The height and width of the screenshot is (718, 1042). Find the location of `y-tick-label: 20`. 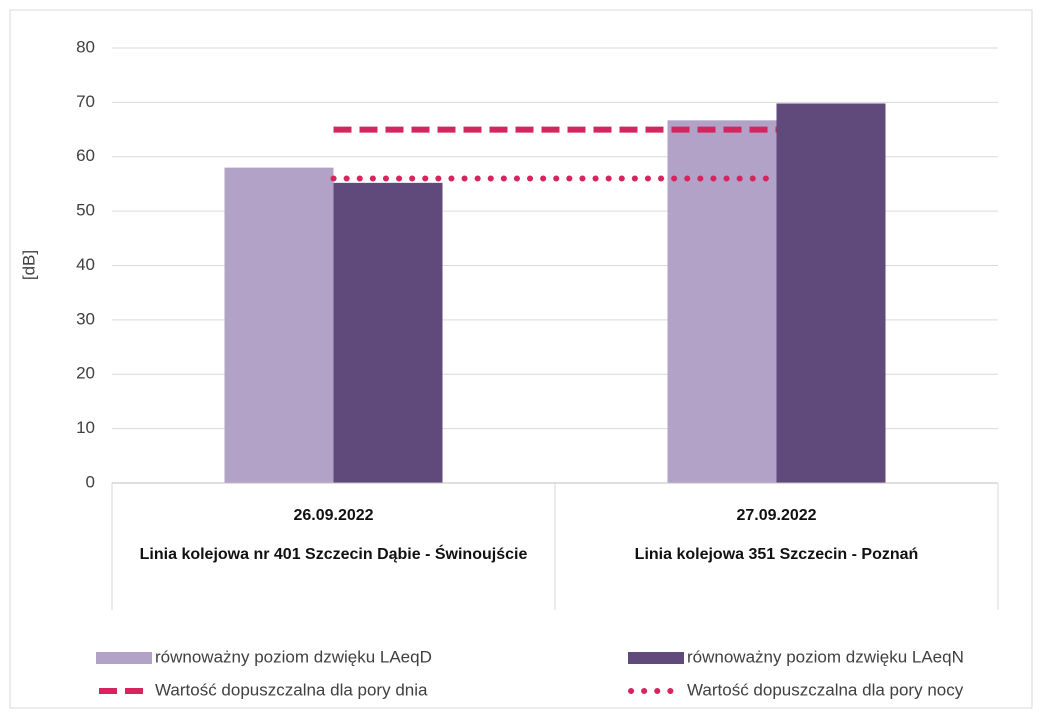

y-tick-label: 20 is located at coordinates (85, 373).